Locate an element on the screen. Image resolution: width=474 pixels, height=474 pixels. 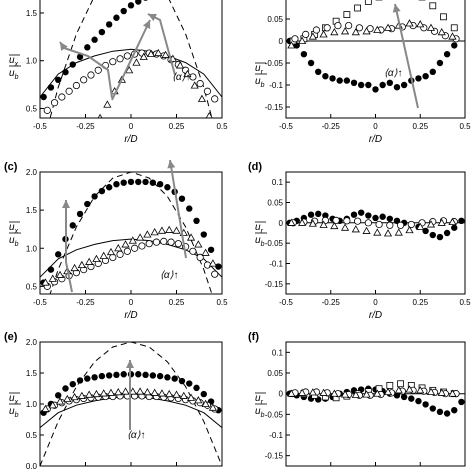
marker-open-square is located at coordinates (390, 385).